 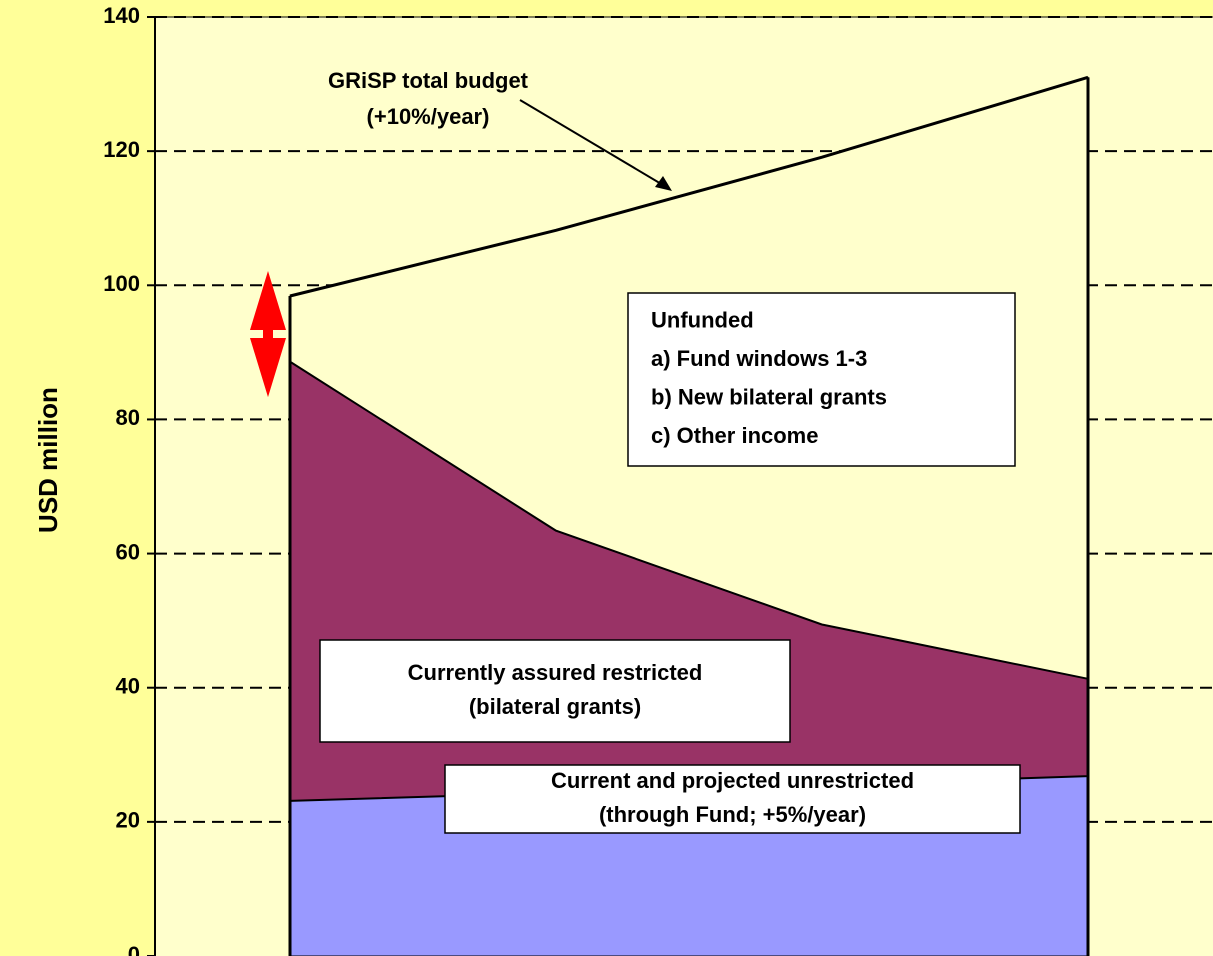 I want to click on y-tick-label: 0, so click(x=134, y=949).